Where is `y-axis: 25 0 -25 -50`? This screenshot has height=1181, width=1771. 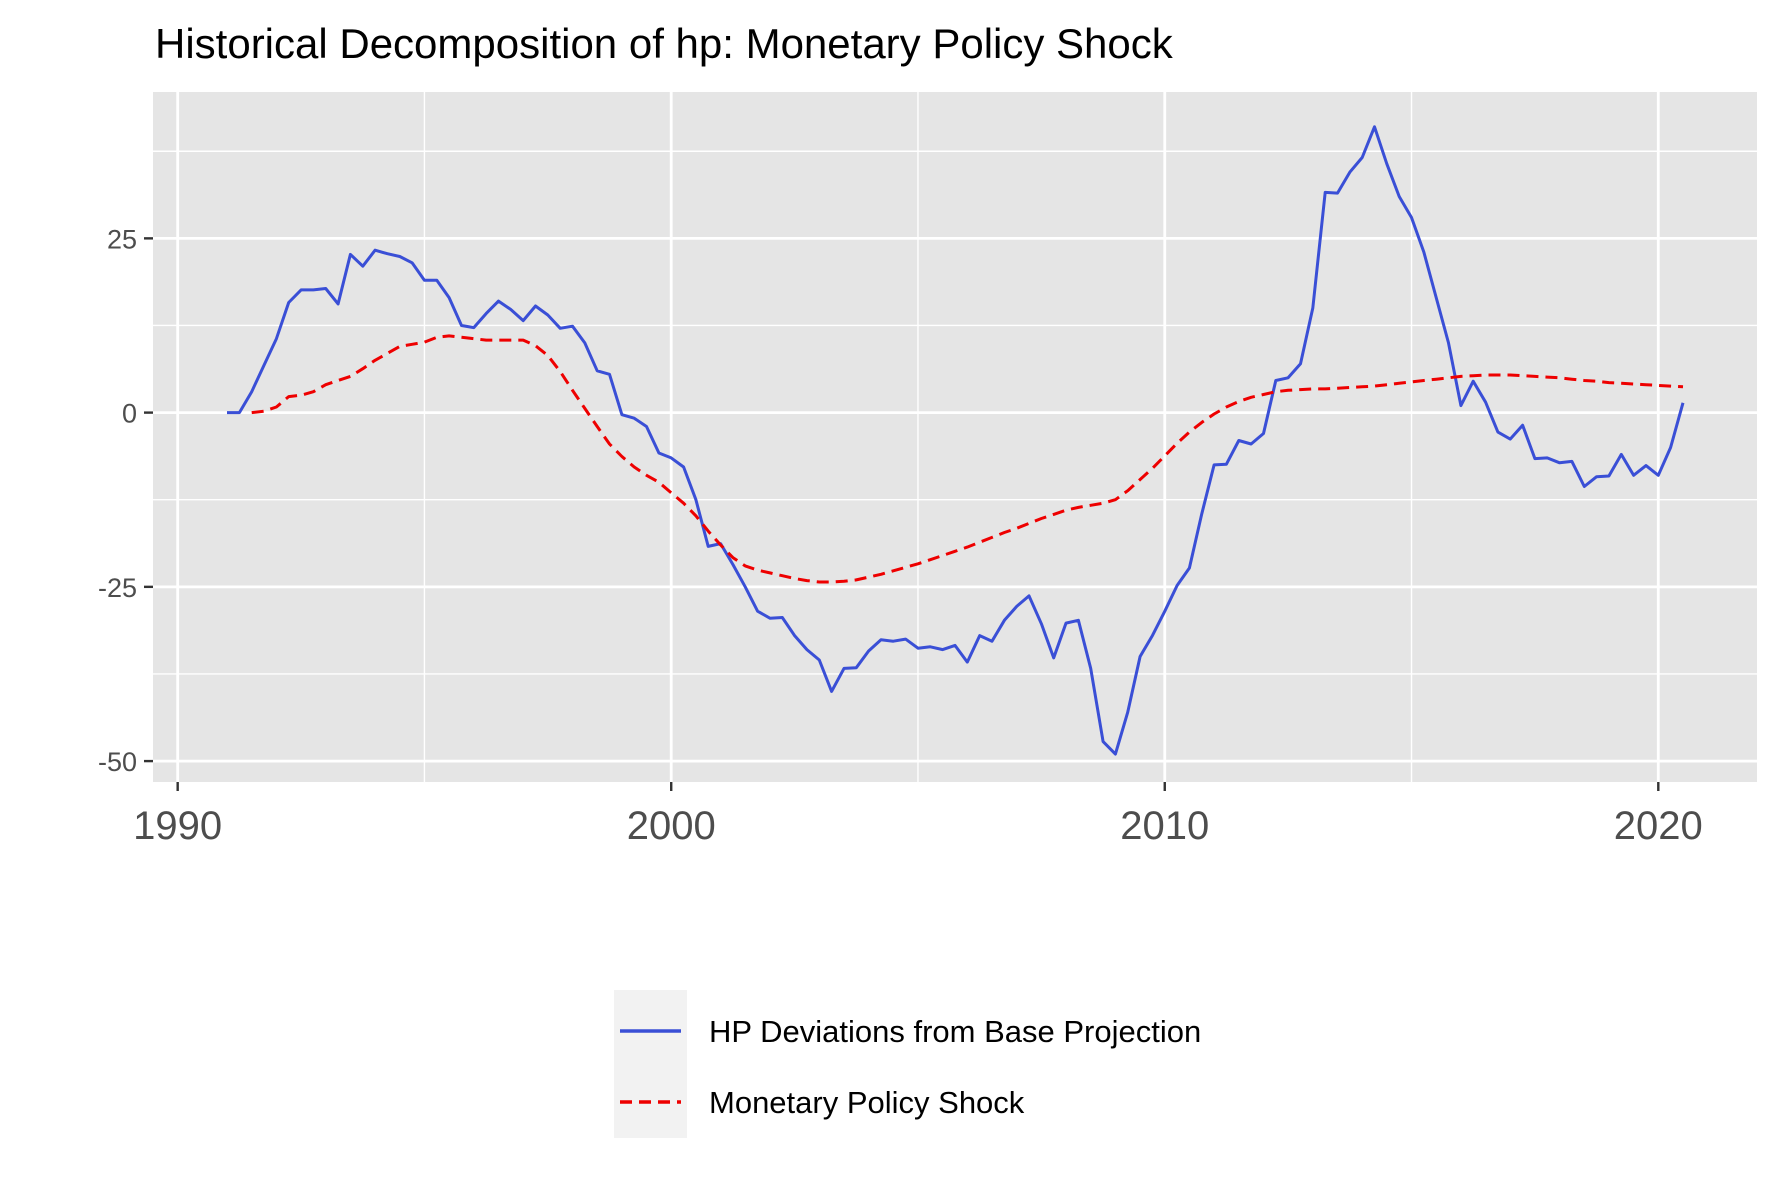 y-axis: 25 0 -25 -50 is located at coordinates (125, 500).